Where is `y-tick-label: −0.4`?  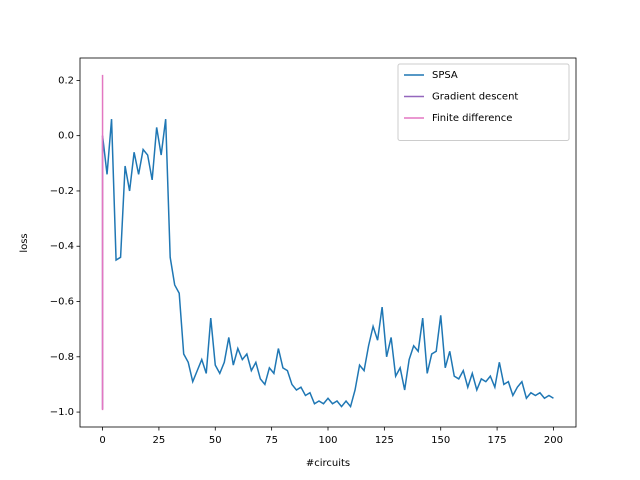 y-tick-label: −0.4 is located at coordinates (62, 246).